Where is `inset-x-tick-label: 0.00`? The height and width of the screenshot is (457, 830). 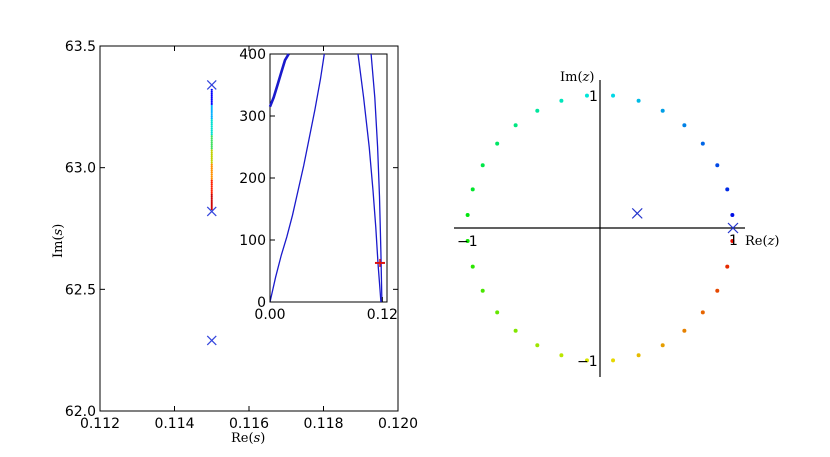
inset-x-tick-label: 0.00 is located at coordinates (269, 315).